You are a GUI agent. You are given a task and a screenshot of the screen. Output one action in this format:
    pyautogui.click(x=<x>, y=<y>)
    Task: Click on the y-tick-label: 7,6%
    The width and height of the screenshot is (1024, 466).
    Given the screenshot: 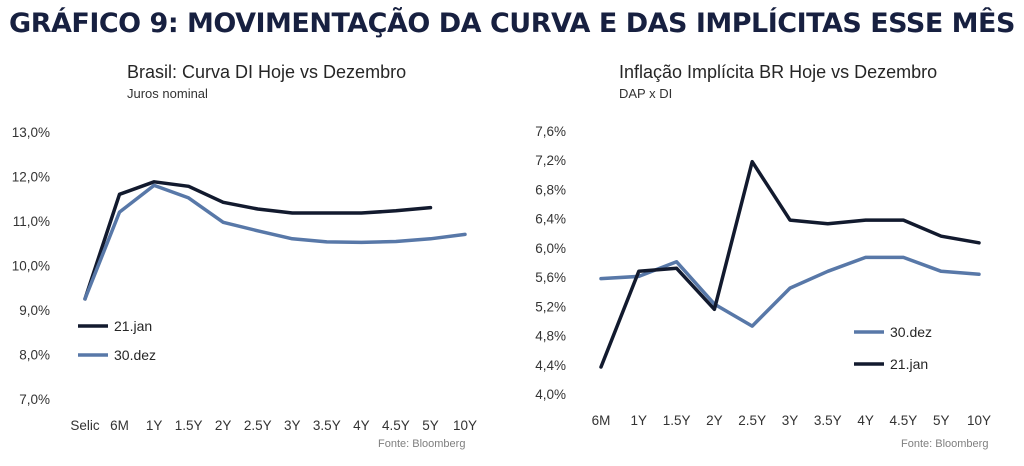 What is the action you would take?
    pyautogui.click(x=550, y=131)
    